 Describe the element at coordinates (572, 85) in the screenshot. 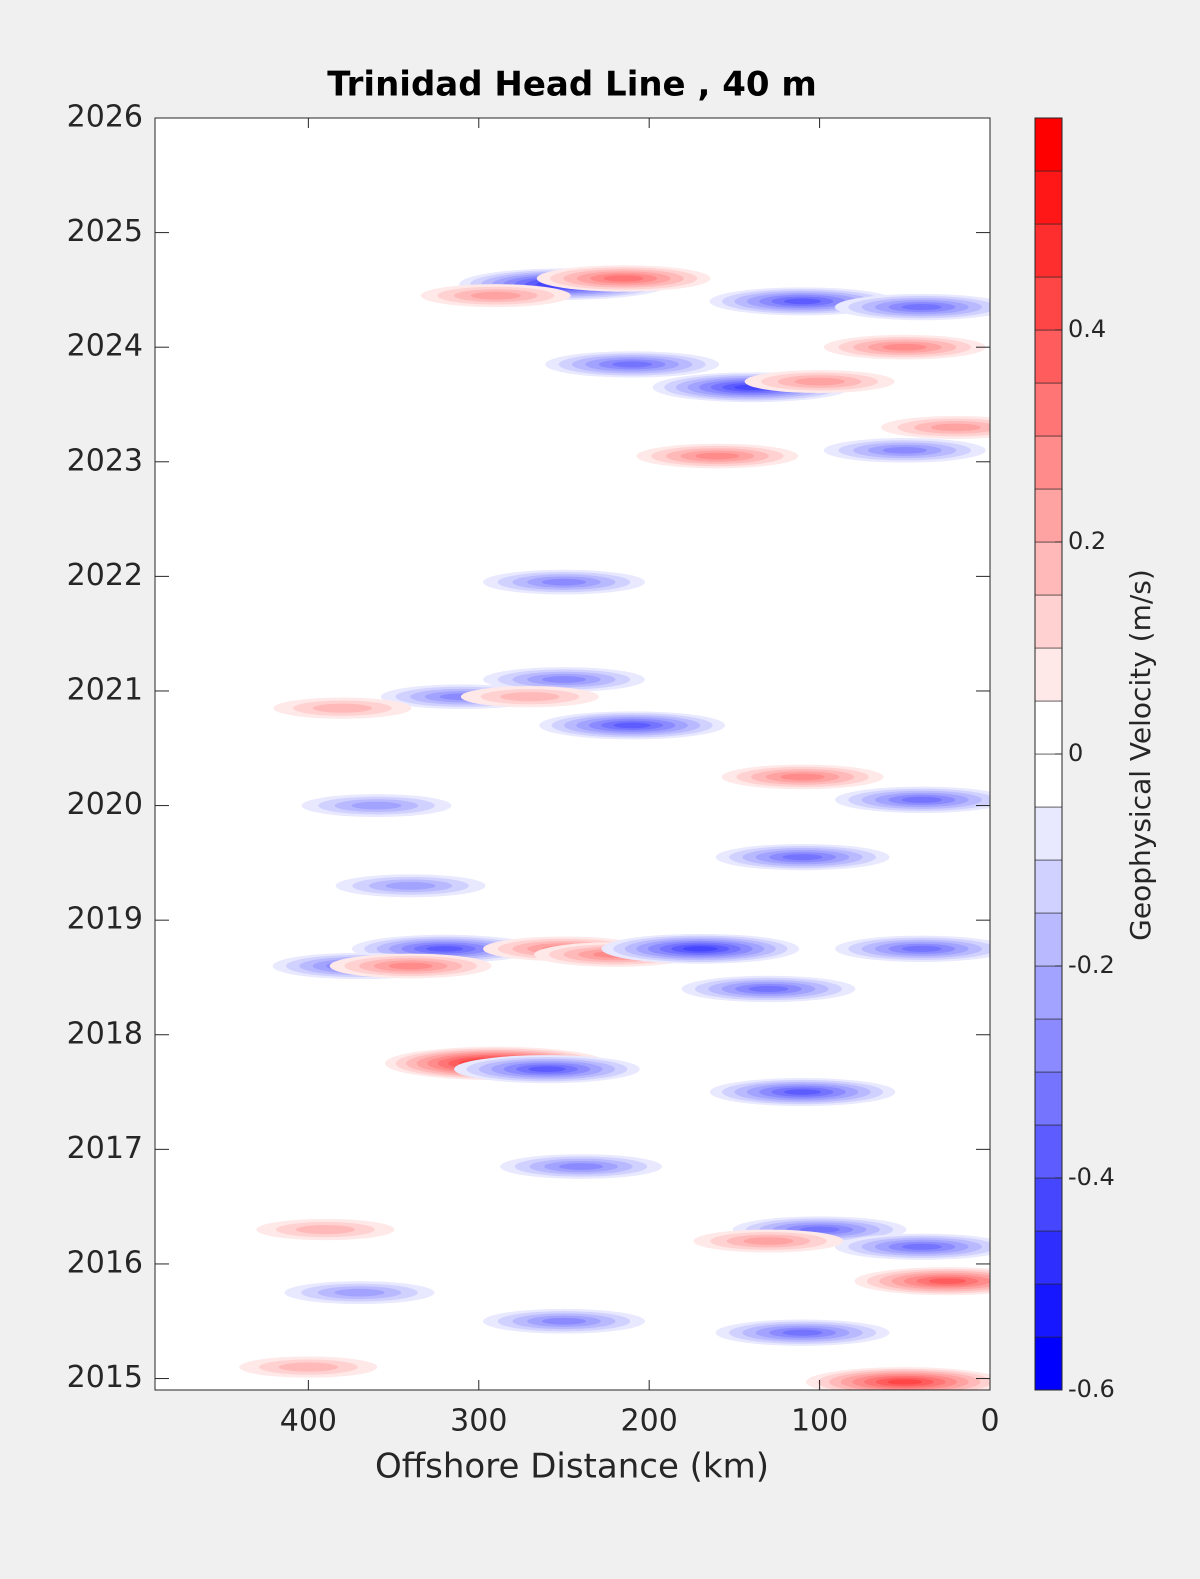

I see `chart-title: Trinidad Head Line , 40 m` at that location.